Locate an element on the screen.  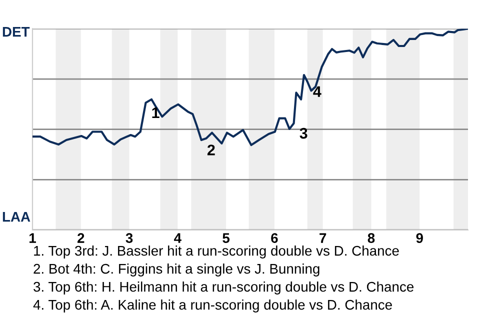
annotation: 2 is located at coordinates (211, 150).